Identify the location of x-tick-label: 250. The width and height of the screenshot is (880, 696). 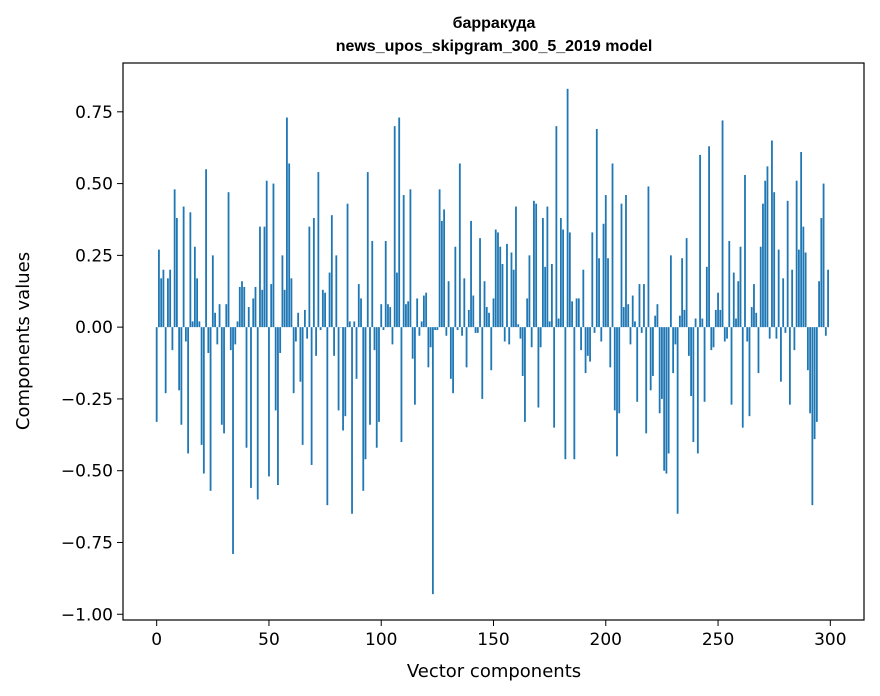
(718, 640).